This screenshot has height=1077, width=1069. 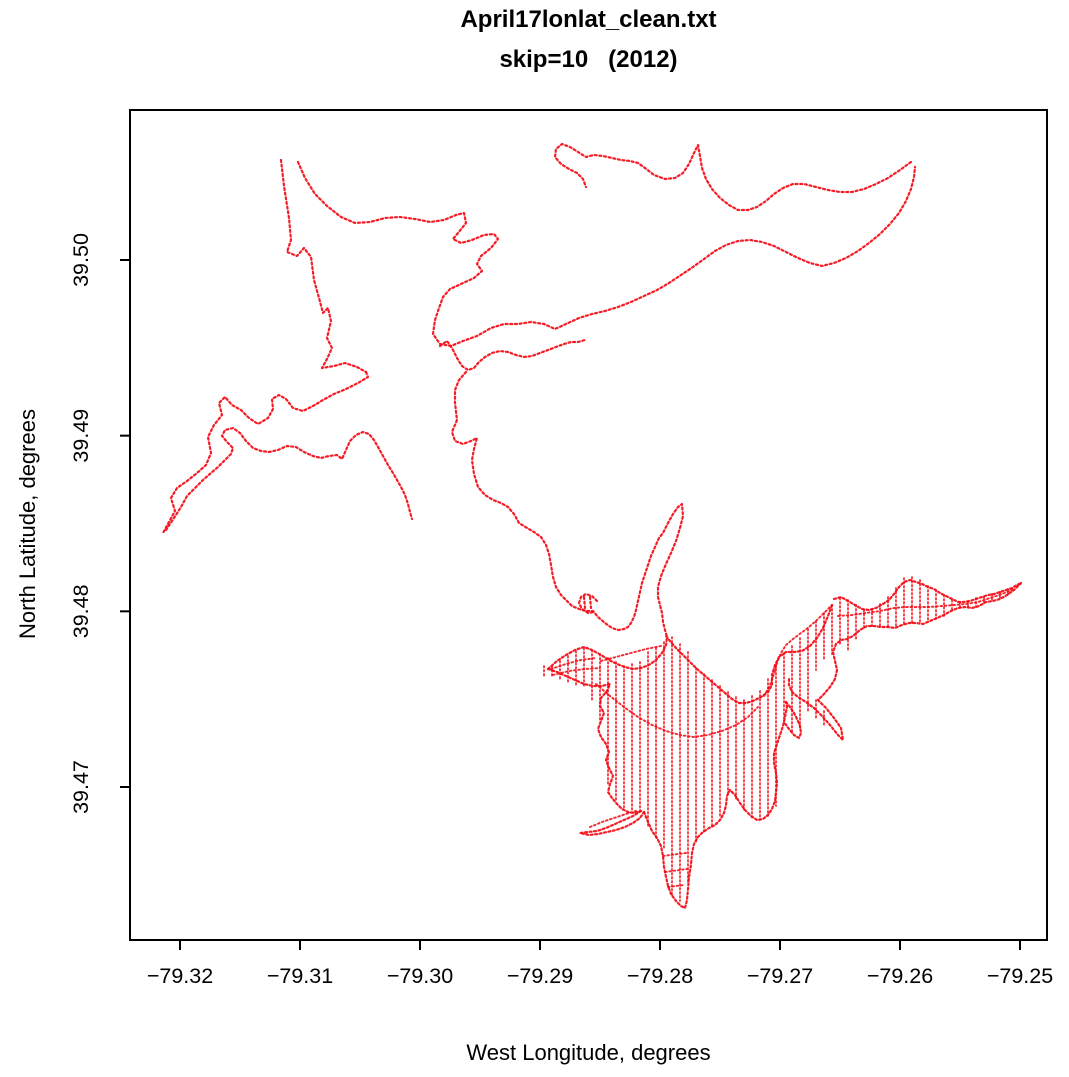 I want to click on chart-subtitle: skip=10 (2012), so click(x=588, y=59).